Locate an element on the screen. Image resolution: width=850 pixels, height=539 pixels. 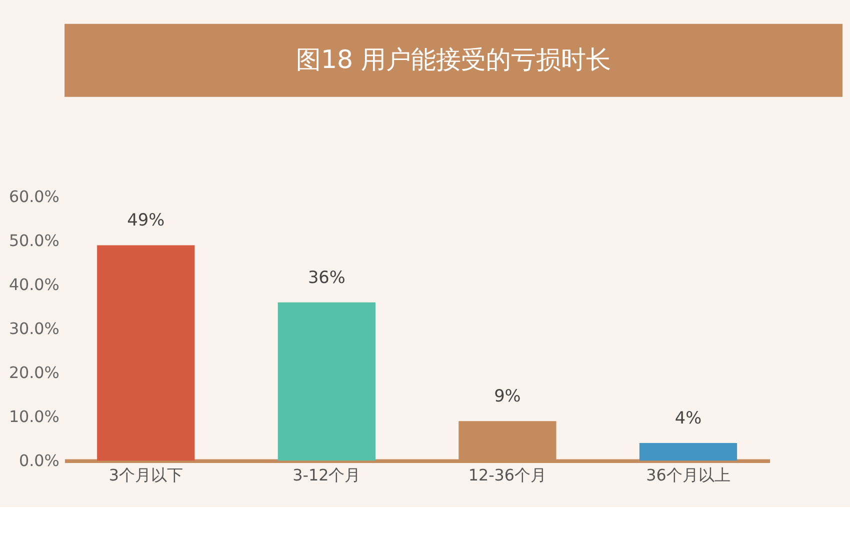
y-tick-label: 40.0% is located at coordinates (34, 284).